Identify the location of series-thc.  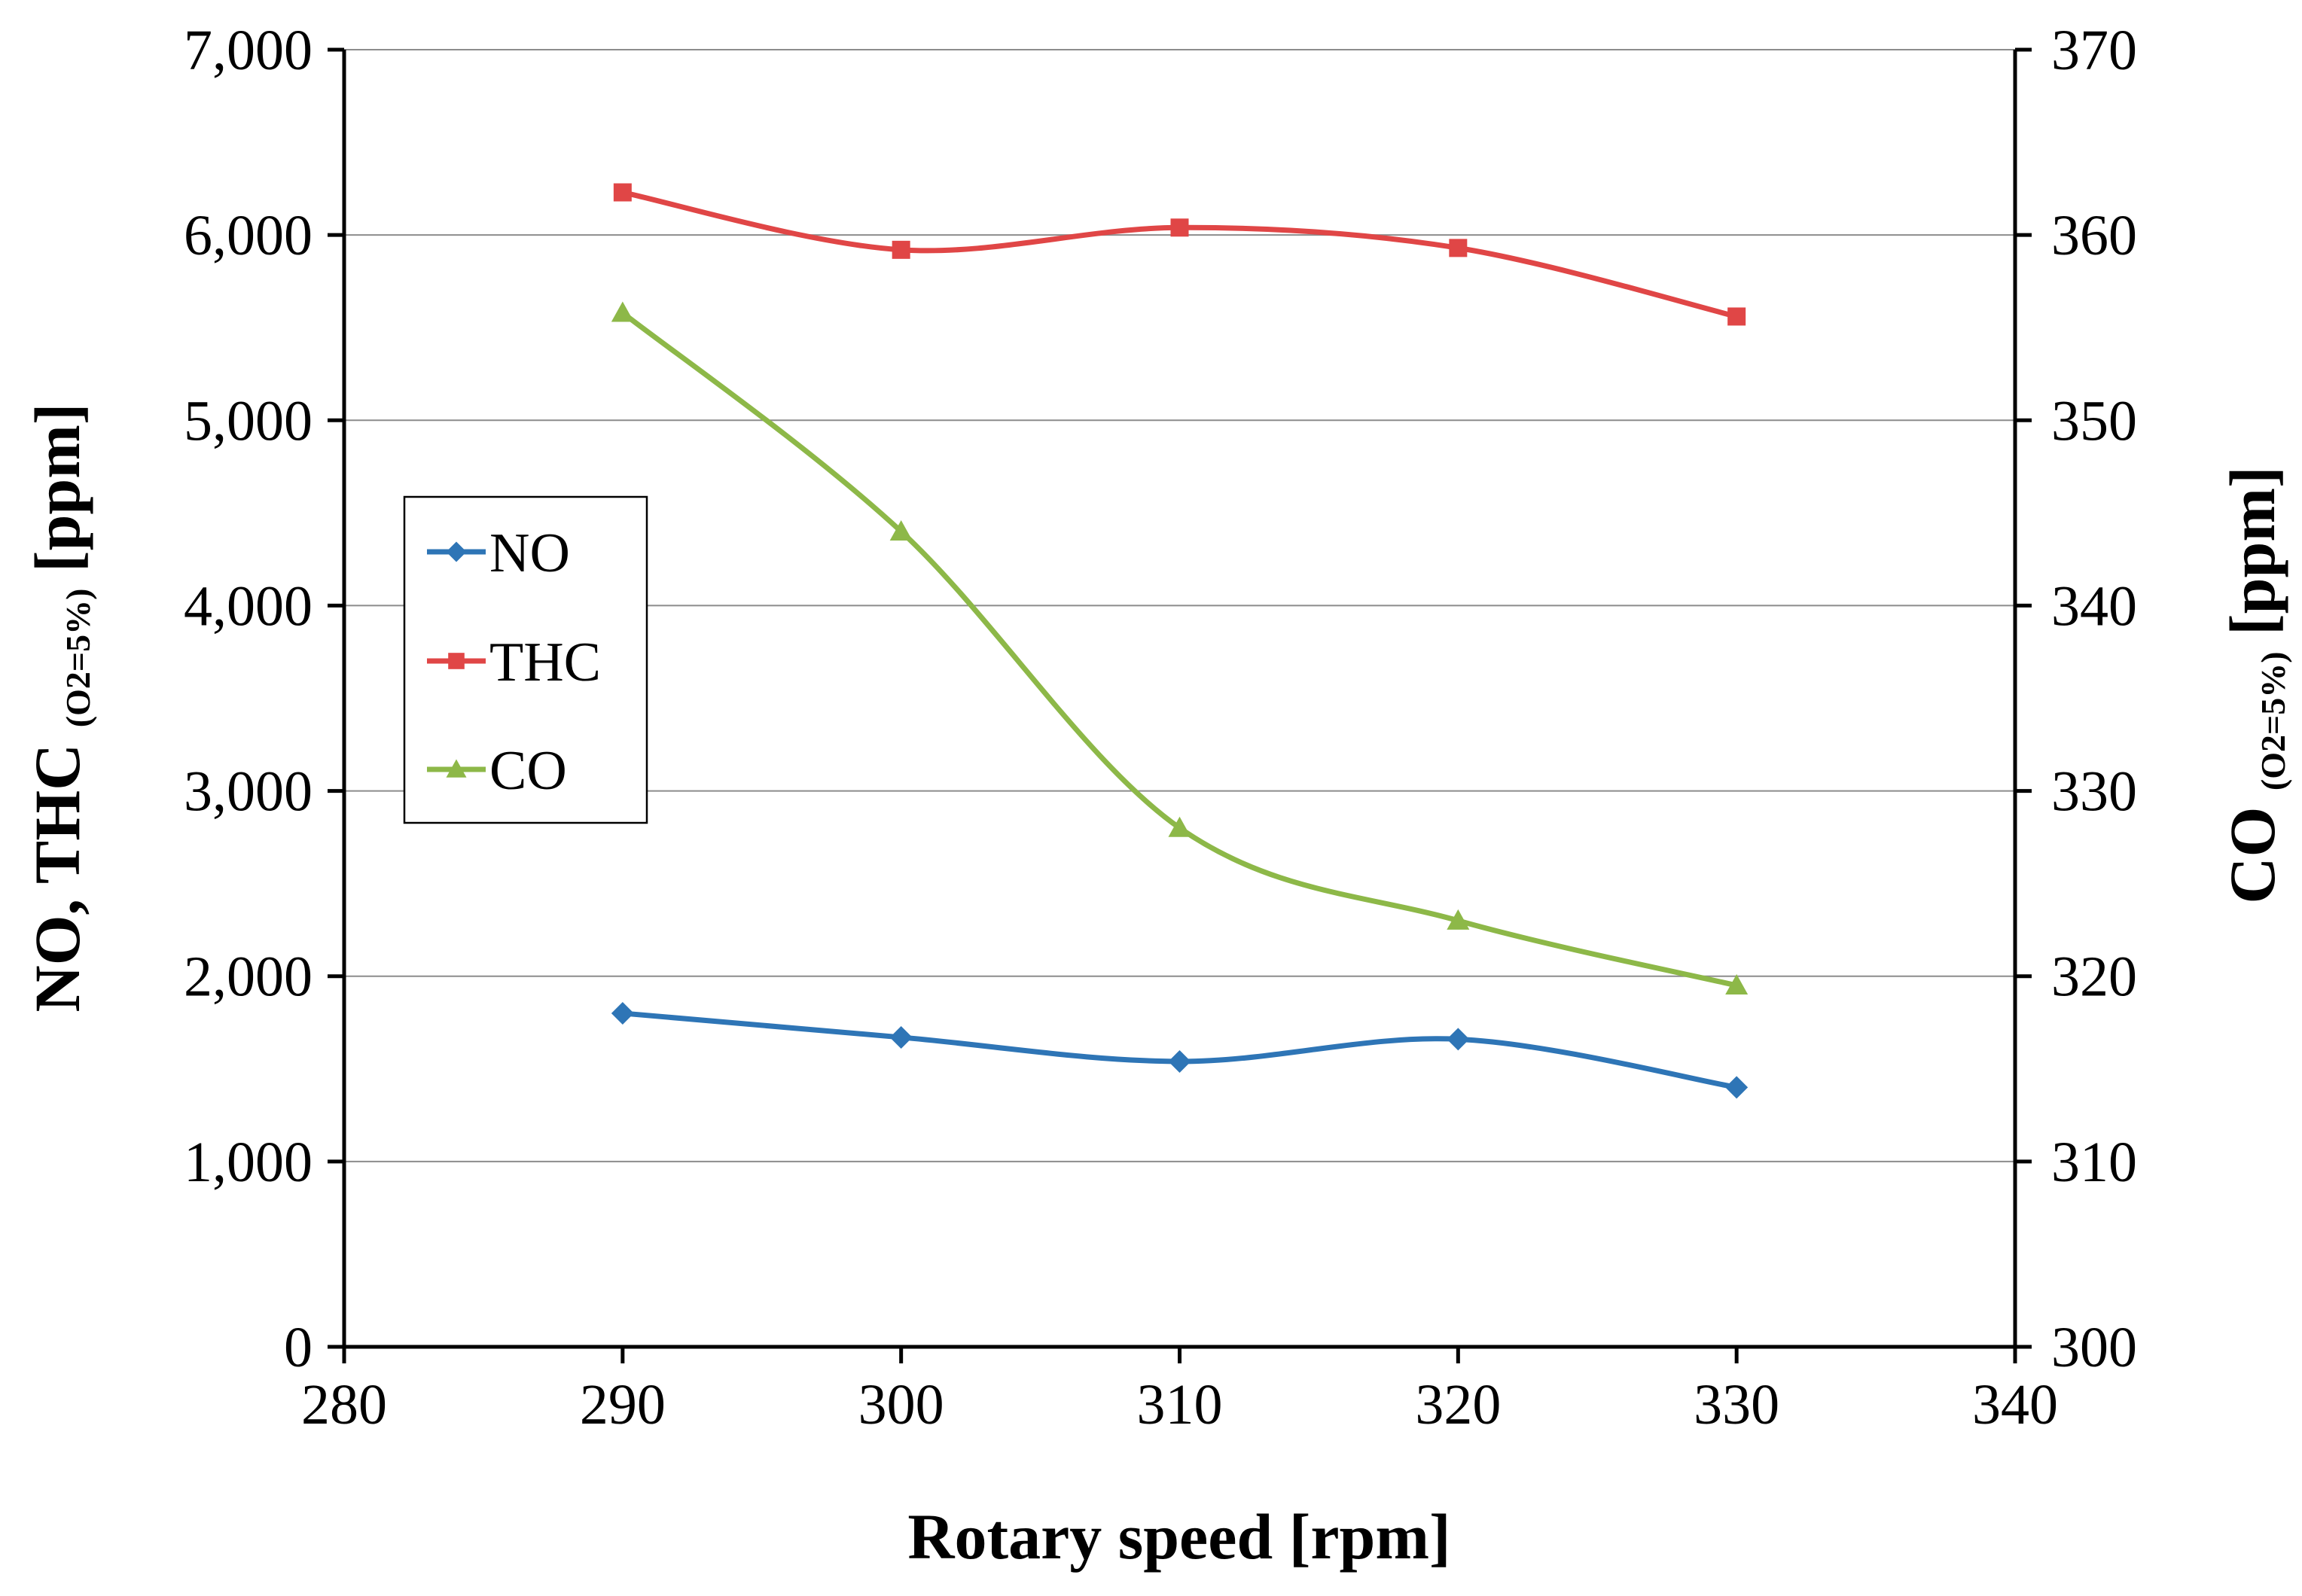
(1179, 255).